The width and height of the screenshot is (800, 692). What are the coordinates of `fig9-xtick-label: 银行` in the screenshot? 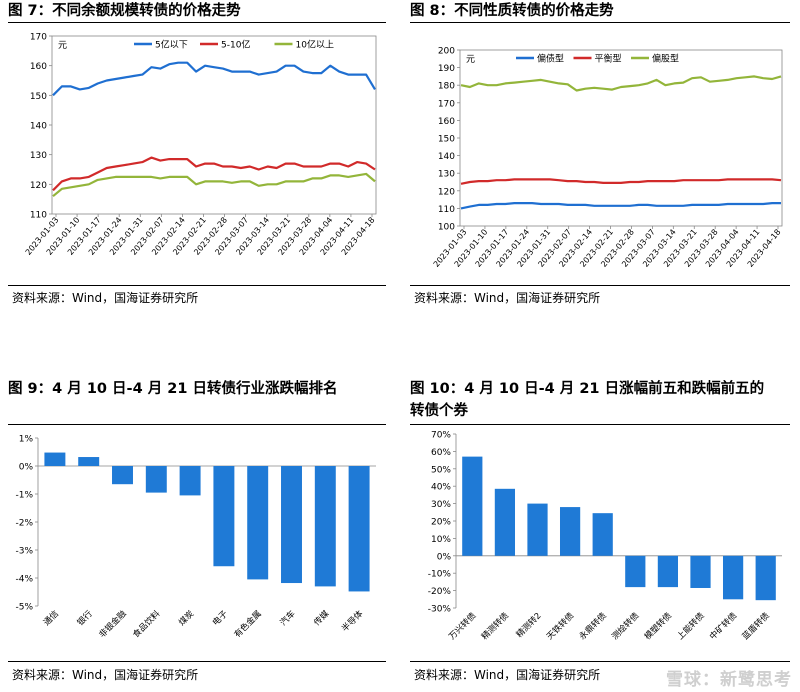 It's located at (85, 618).